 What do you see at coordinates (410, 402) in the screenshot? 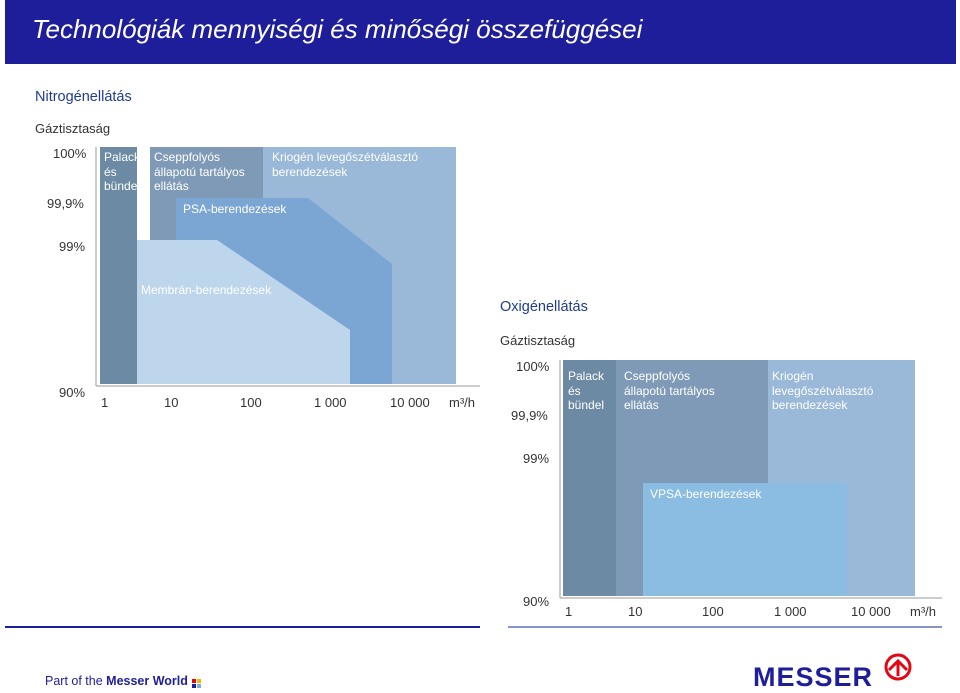
I see `nitrogen-x-tick-10000: 10 000` at bounding box center [410, 402].